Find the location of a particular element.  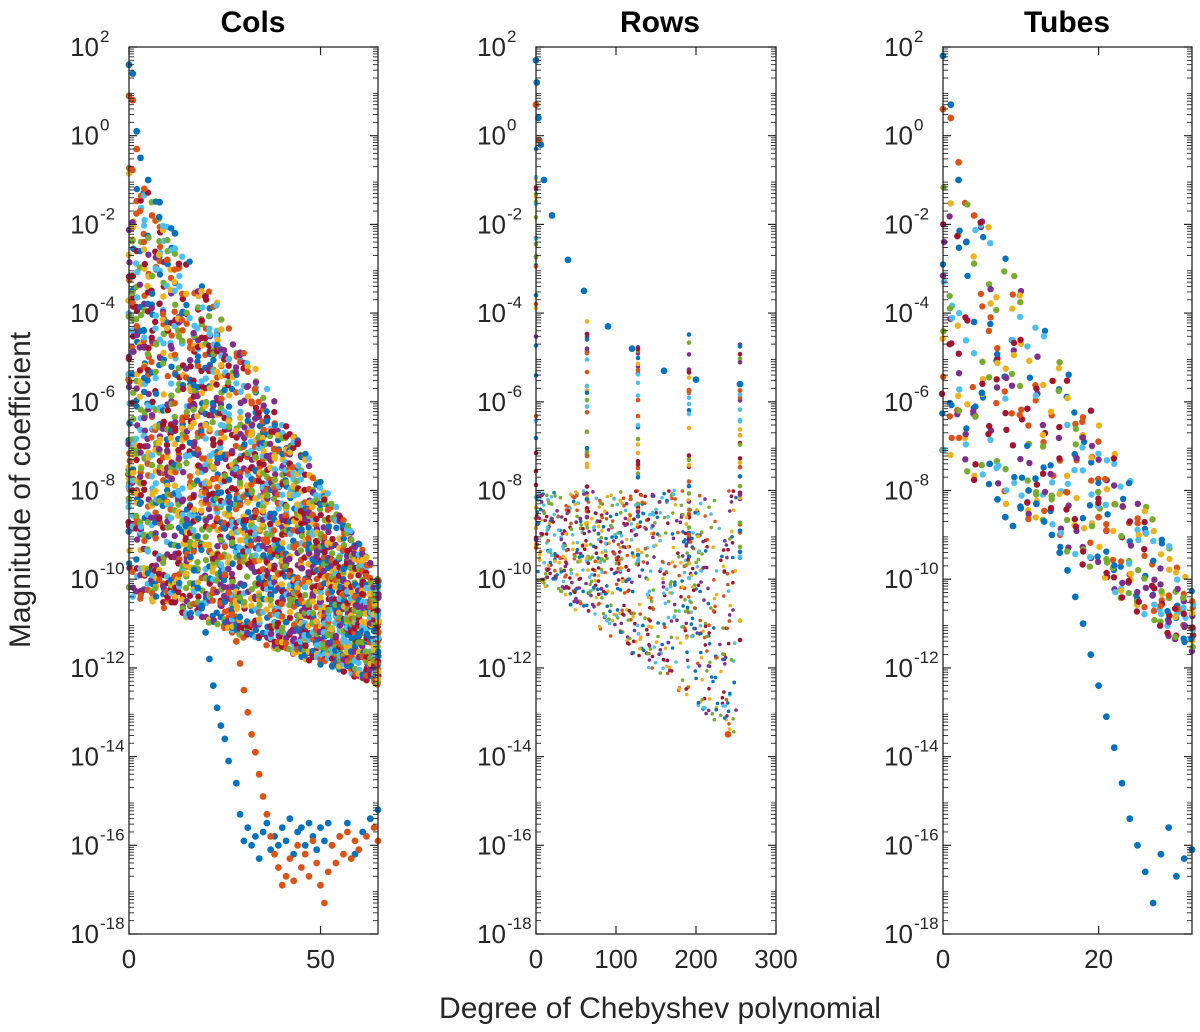

y-tick-exponent: -14 is located at coordinates (112, 746).